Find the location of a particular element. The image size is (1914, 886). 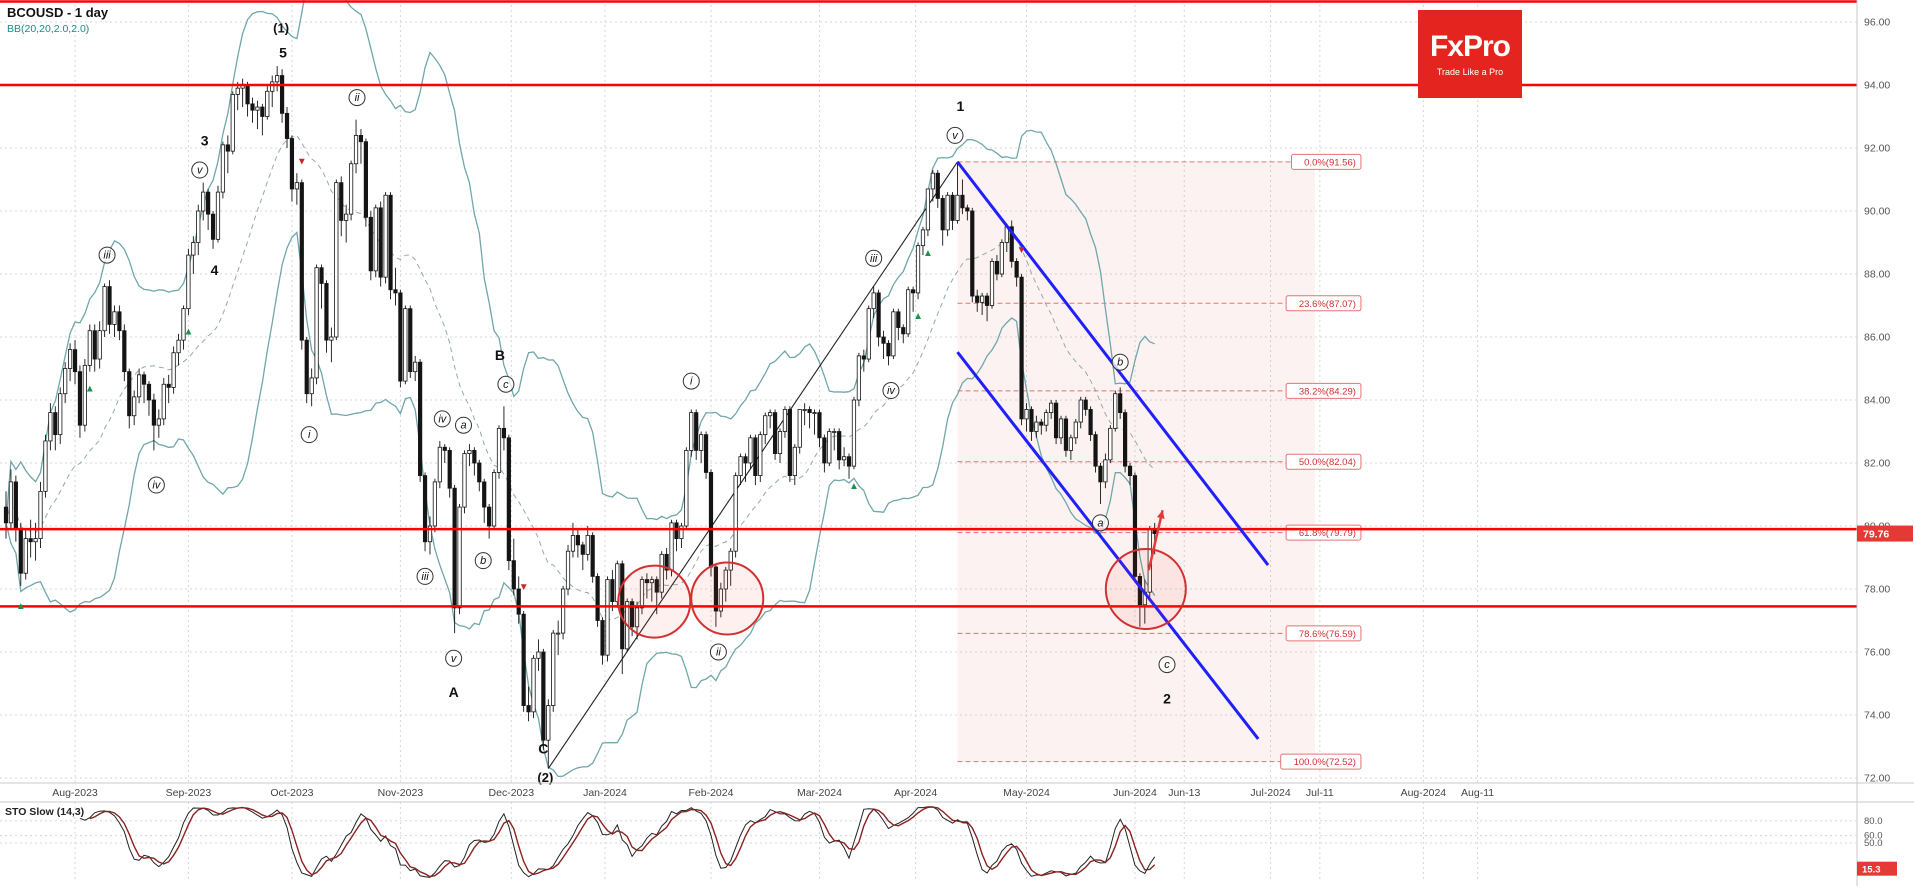

price-tick-label: 86.00 is located at coordinates (1877, 338).